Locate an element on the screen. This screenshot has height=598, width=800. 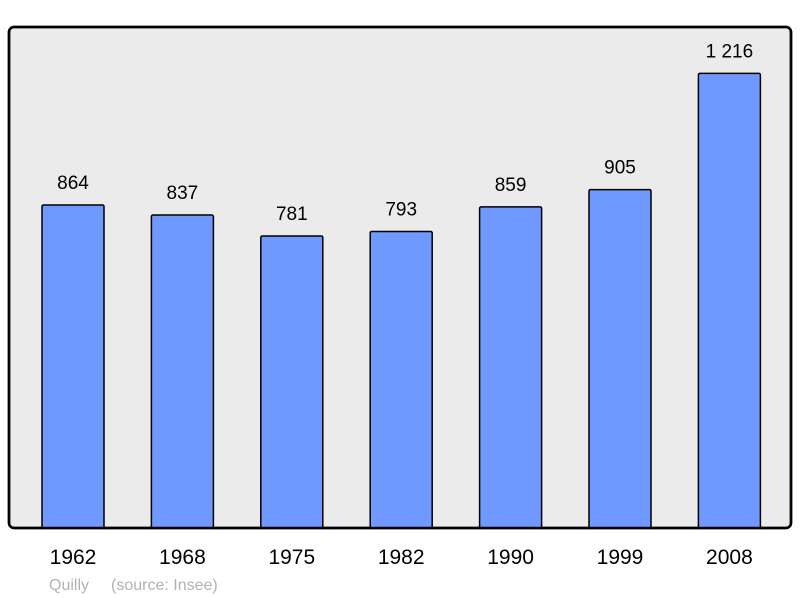
x-tick-label: 1968 is located at coordinates (182, 557).